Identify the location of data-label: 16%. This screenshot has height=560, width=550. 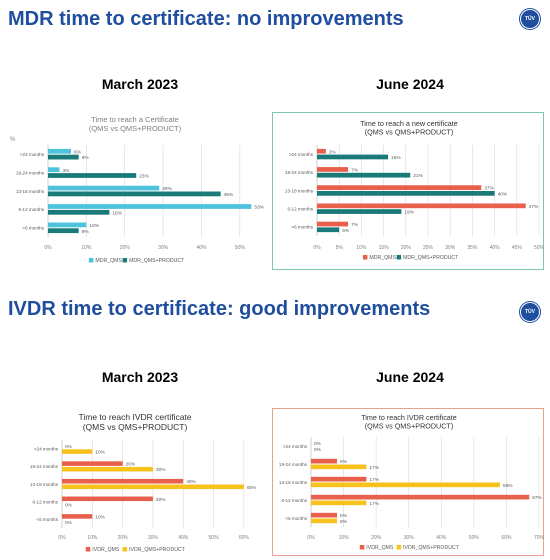
(117, 213).